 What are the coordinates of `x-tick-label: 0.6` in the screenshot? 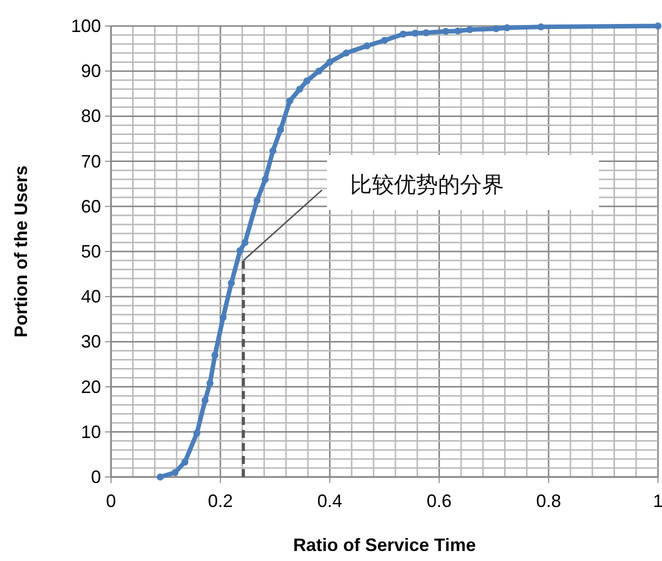 It's located at (439, 501).